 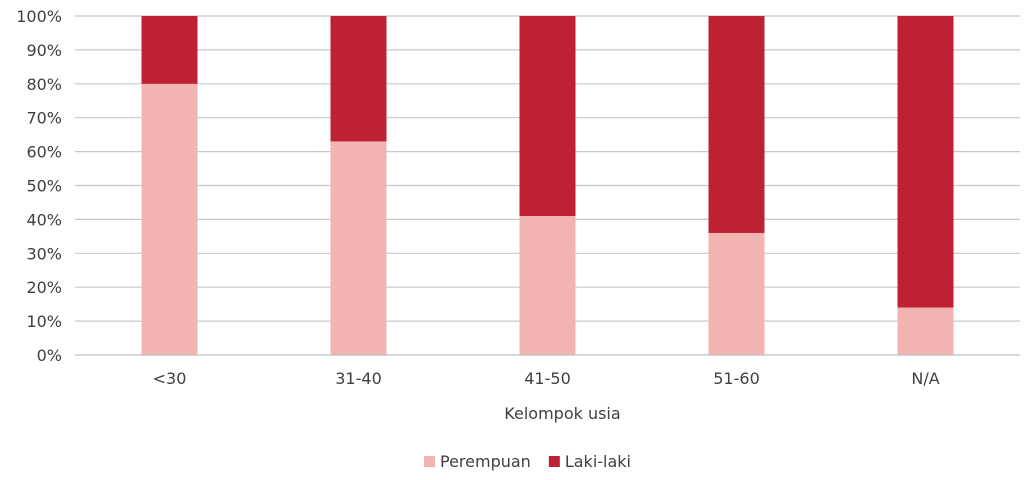 What do you see at coordinates (562, 413) in the screenshot?
I see `x-axis-title: Kelompok usia` at bounding box center [562, 413].